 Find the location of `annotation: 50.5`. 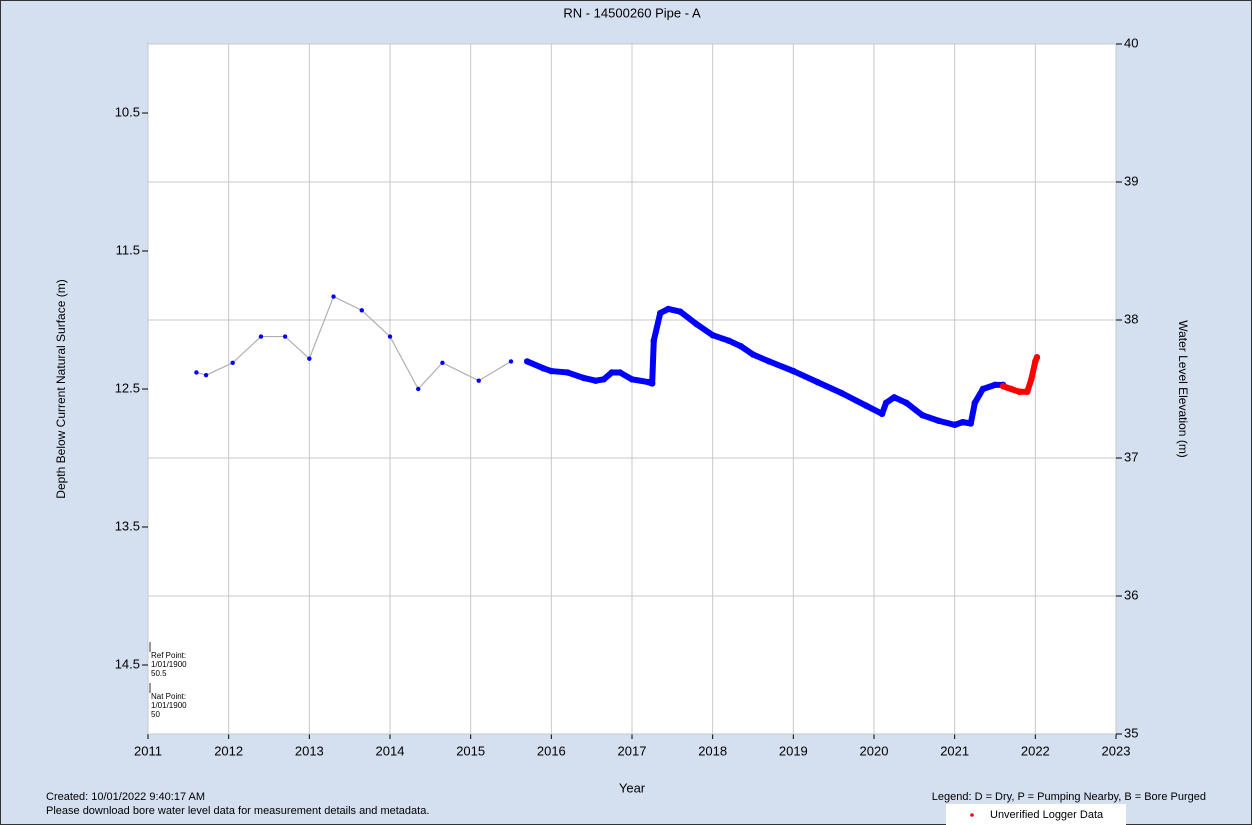

annotation: 50.5 is located at coordinates (159, 673).